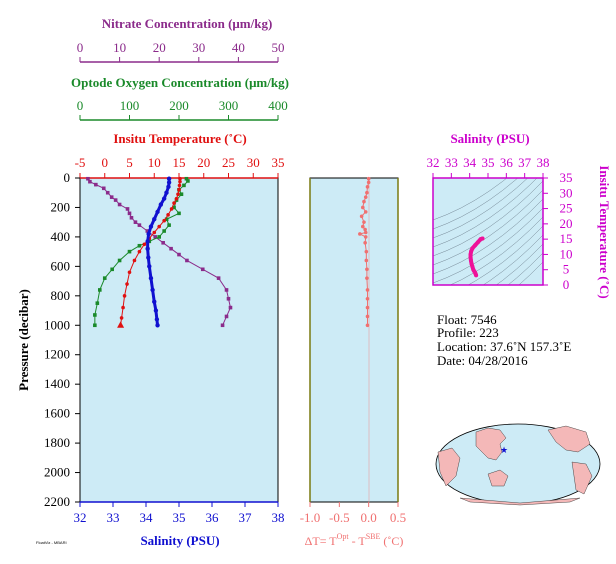 Image resolution: width=616 pixels, height=564 pixels. What do you see at coordinates (113, 517) in the screenshot?
I see `salinity-tick-label: 33` at bounding box center [113, 517].